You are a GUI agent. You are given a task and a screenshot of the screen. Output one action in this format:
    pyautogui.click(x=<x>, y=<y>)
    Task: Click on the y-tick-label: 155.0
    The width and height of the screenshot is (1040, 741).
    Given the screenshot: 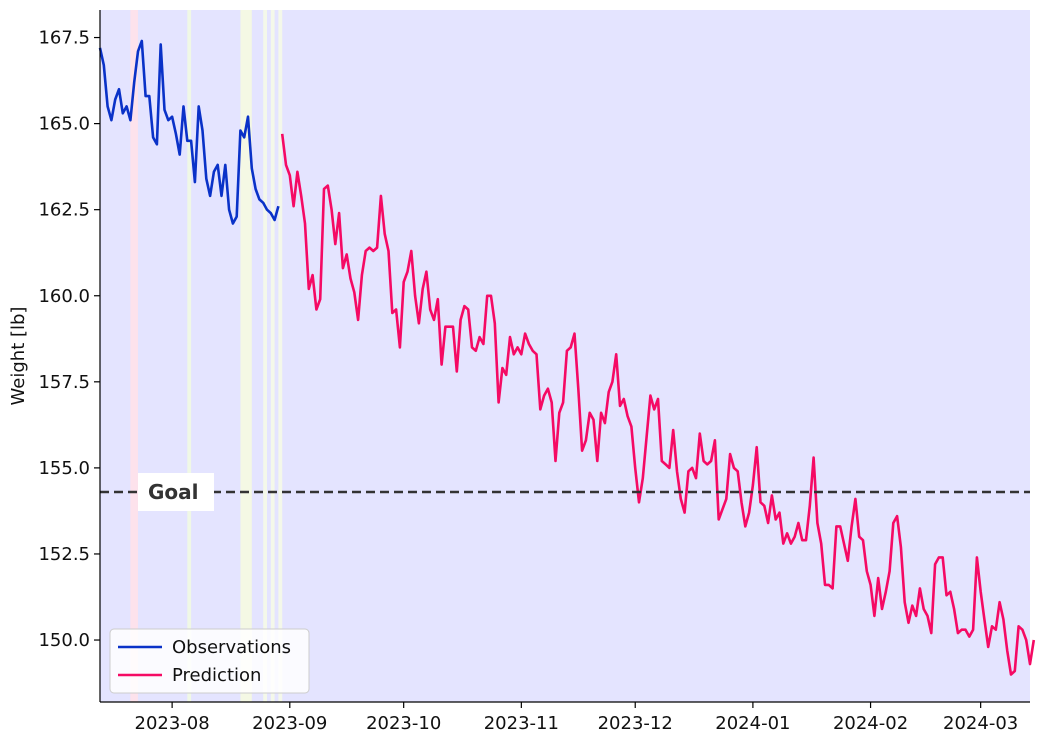 What is the action you would take?
    pyautogui.click(x=64, y=468)
    